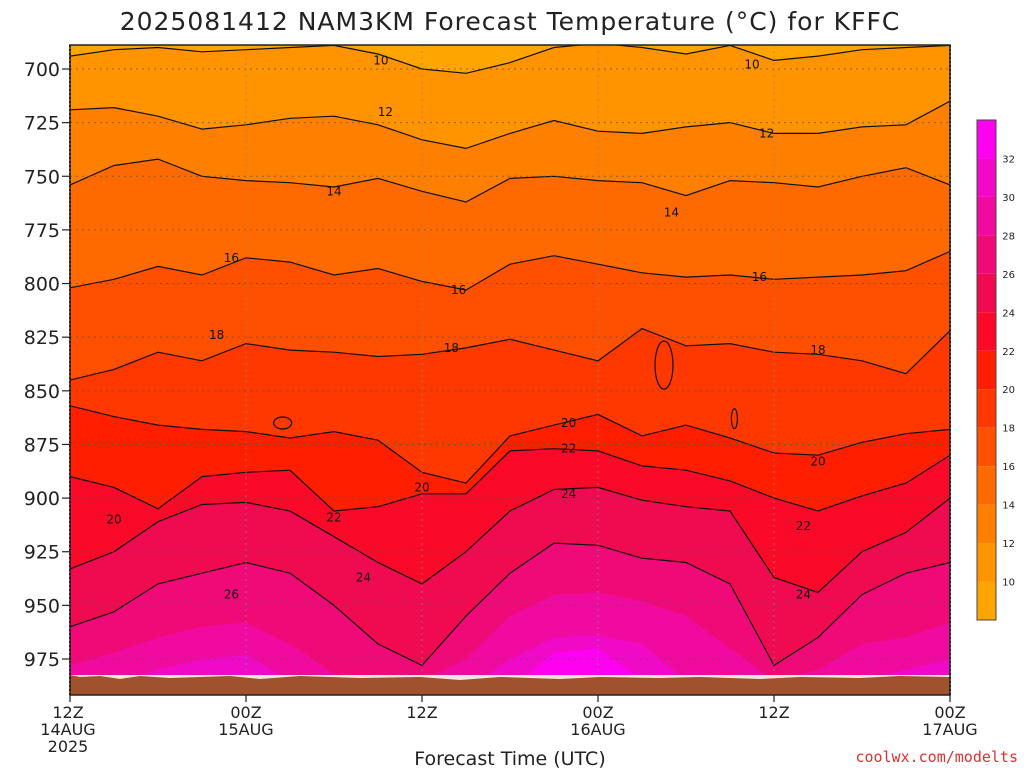 This screenshot has height=768, width=1024. I want to click on colorbar-tick-label: 20, so click(1008, 390).